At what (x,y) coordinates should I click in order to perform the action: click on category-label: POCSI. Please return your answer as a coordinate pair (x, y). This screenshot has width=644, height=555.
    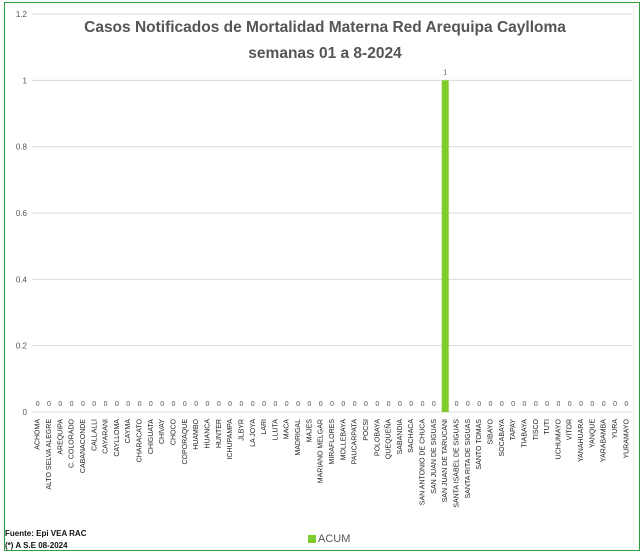
    Looking at the image, I should click on (366, 430).